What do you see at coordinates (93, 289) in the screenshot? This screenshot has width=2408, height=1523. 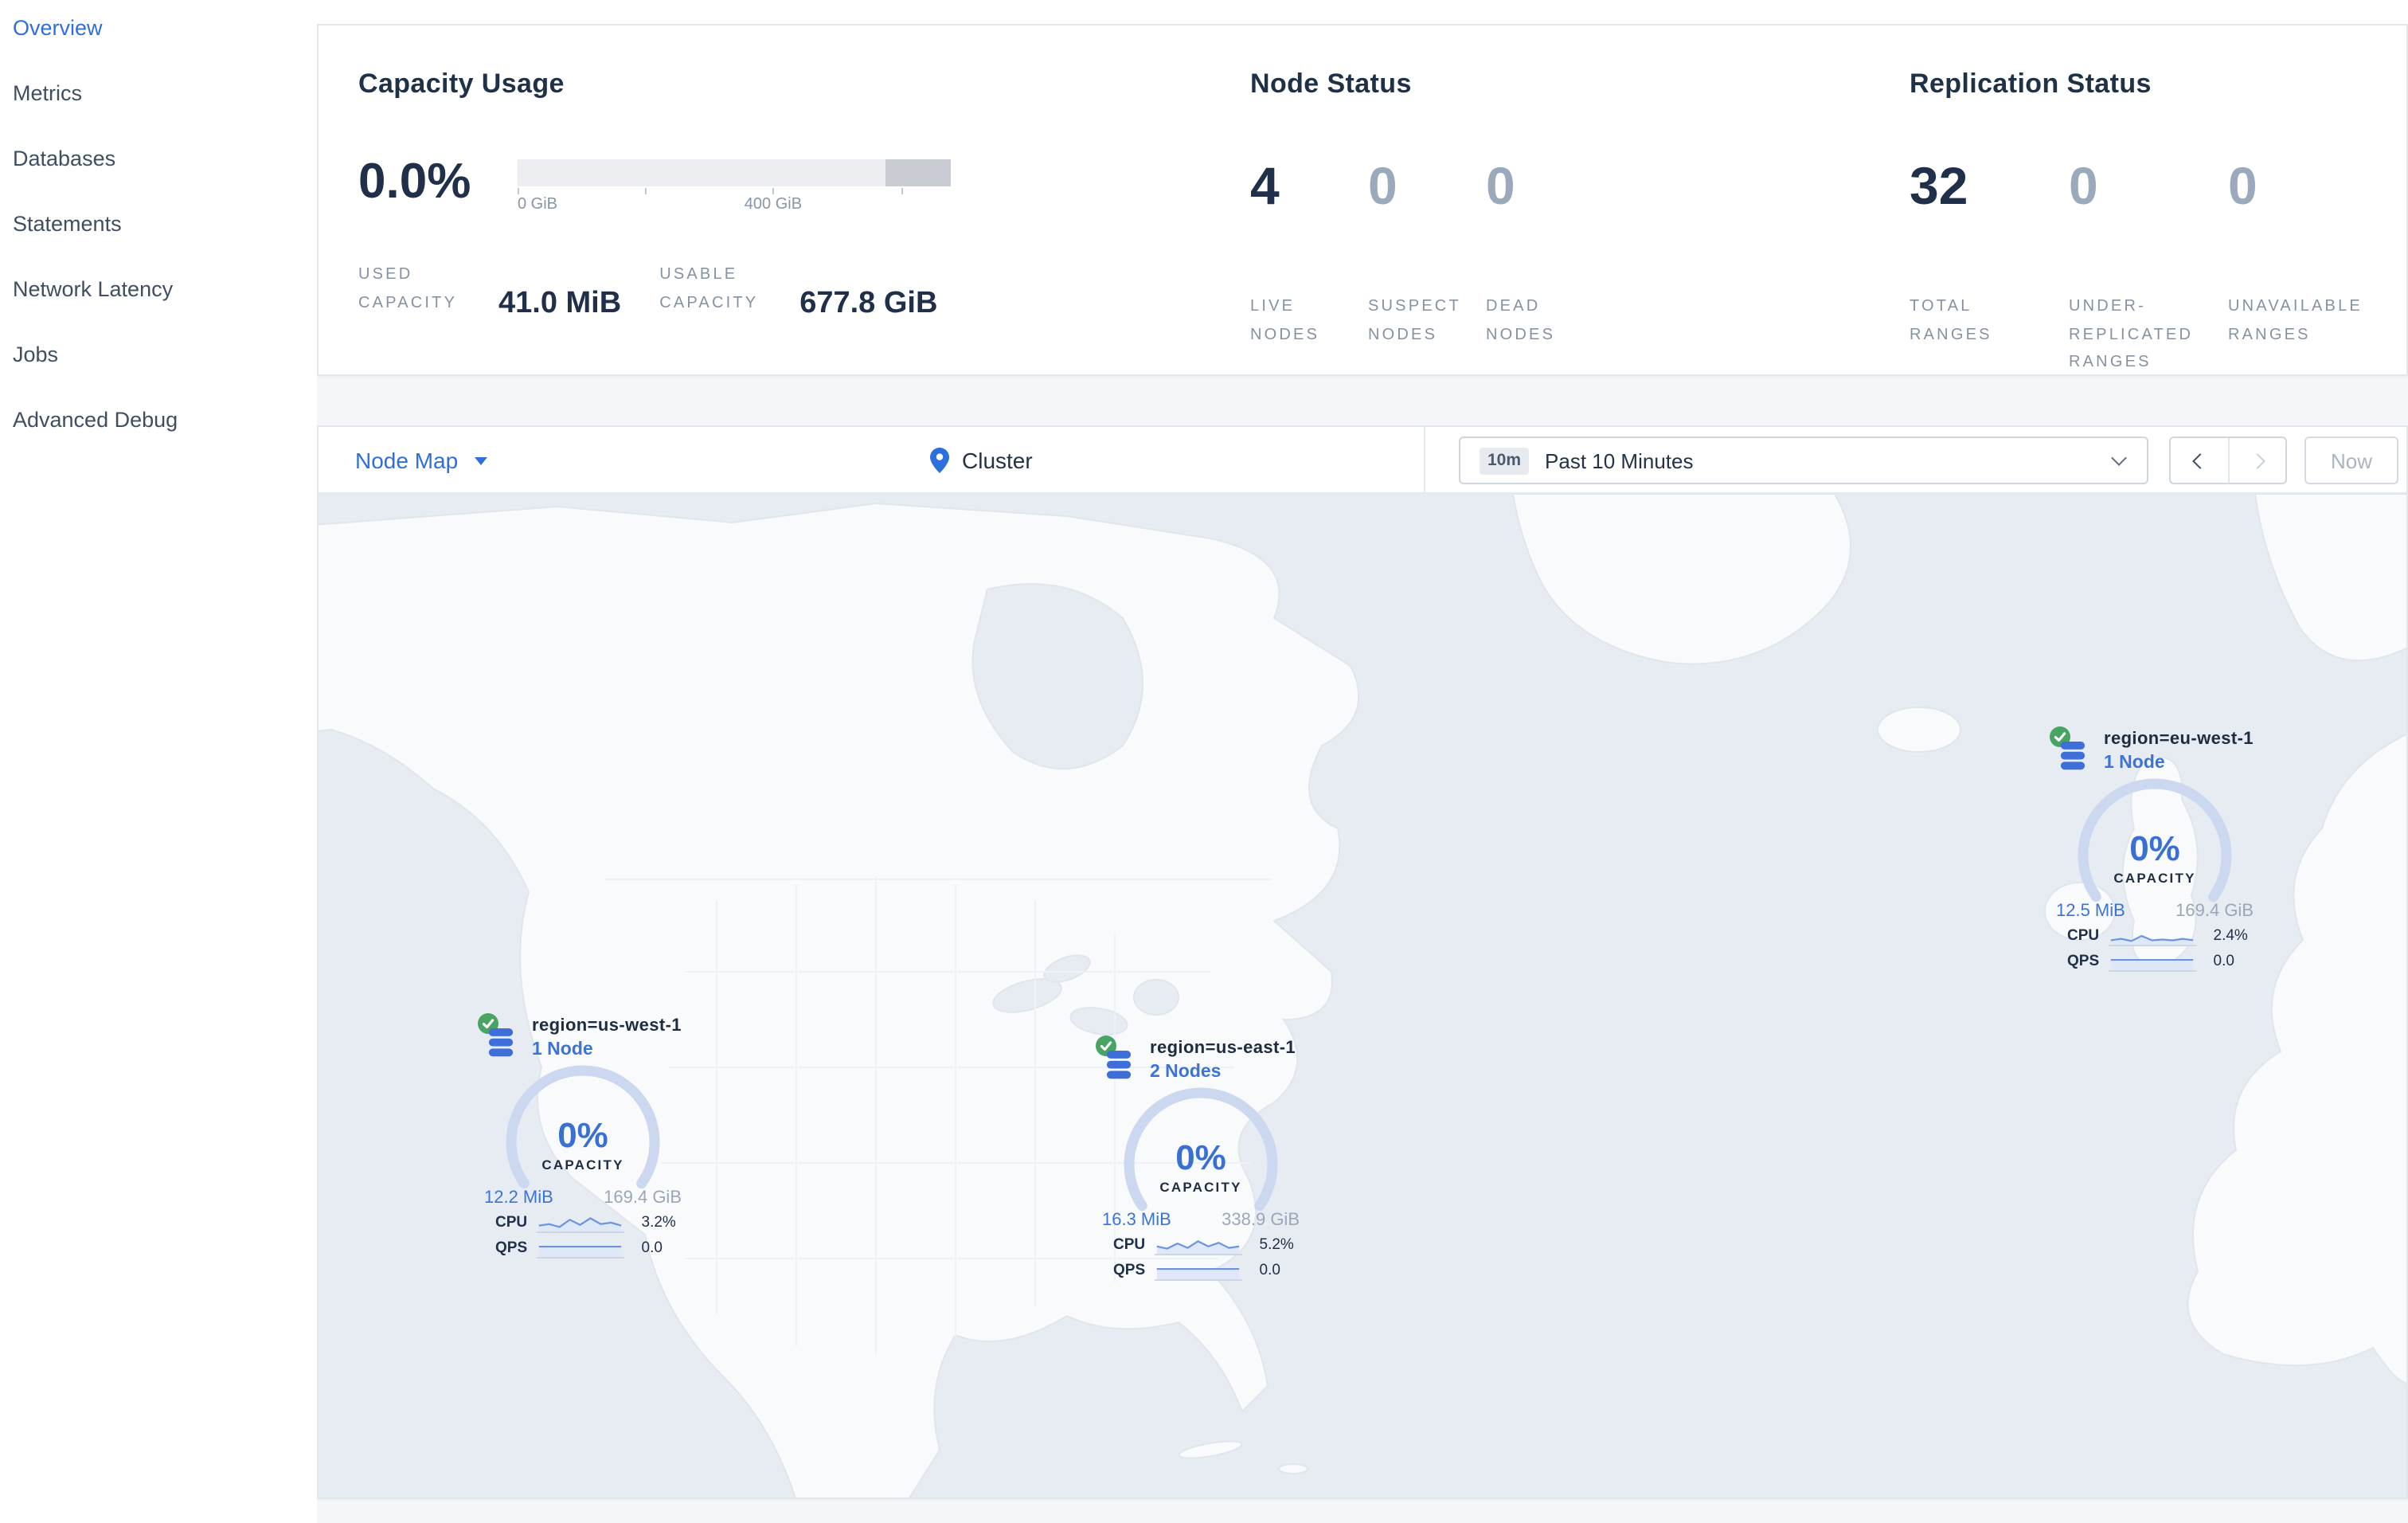 I see `sidebar-item-network-latency: Network Latency` at bounding box center [93, 289].